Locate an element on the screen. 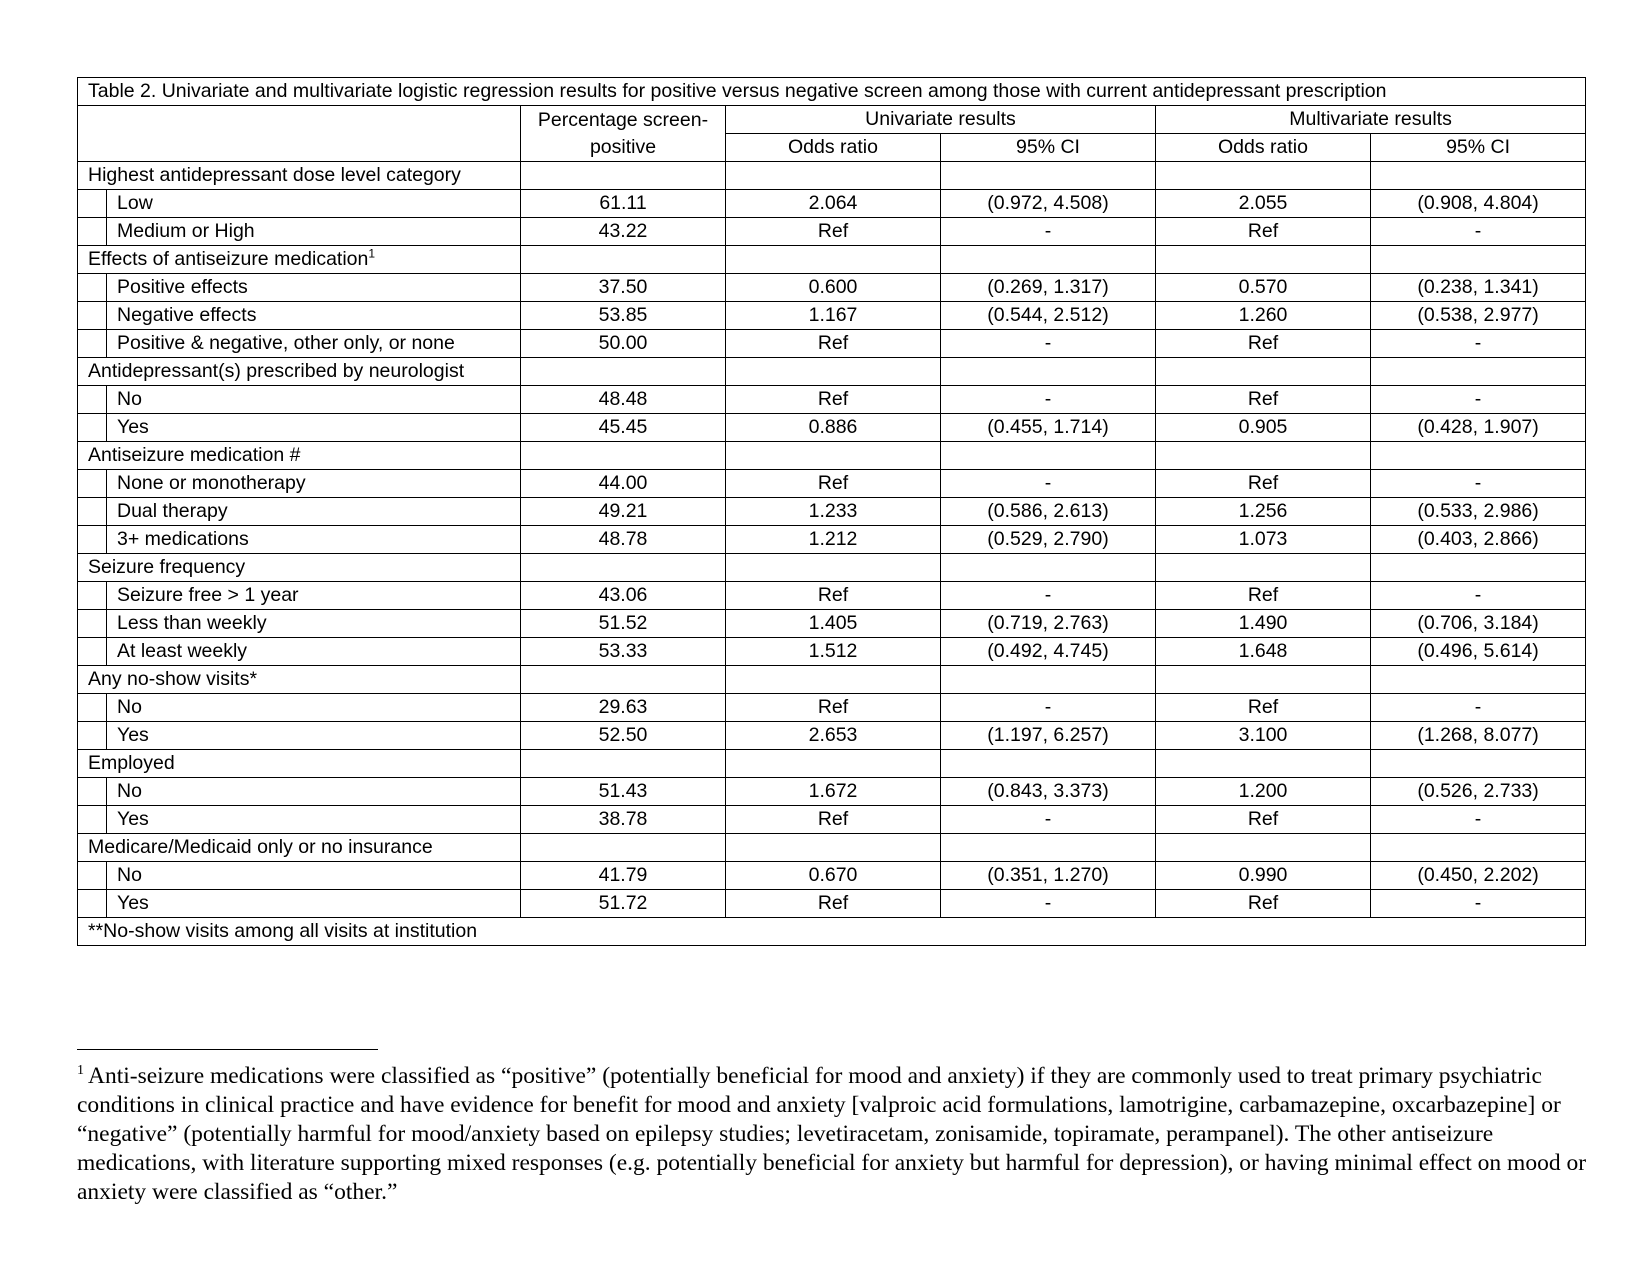 The width and height of the screenshot is (1650, 1275). value-cell: 43.22 is located at coordinates (623, 231).